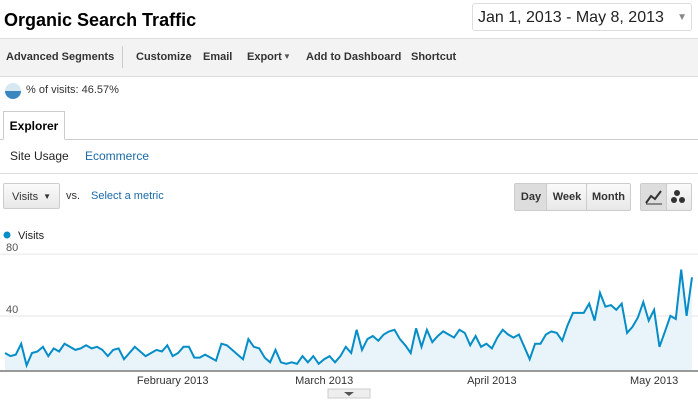 The height and width of the screenshot is (404, 698). I want to click on toolbar-item: Advanced Segments, so click(60, 57).